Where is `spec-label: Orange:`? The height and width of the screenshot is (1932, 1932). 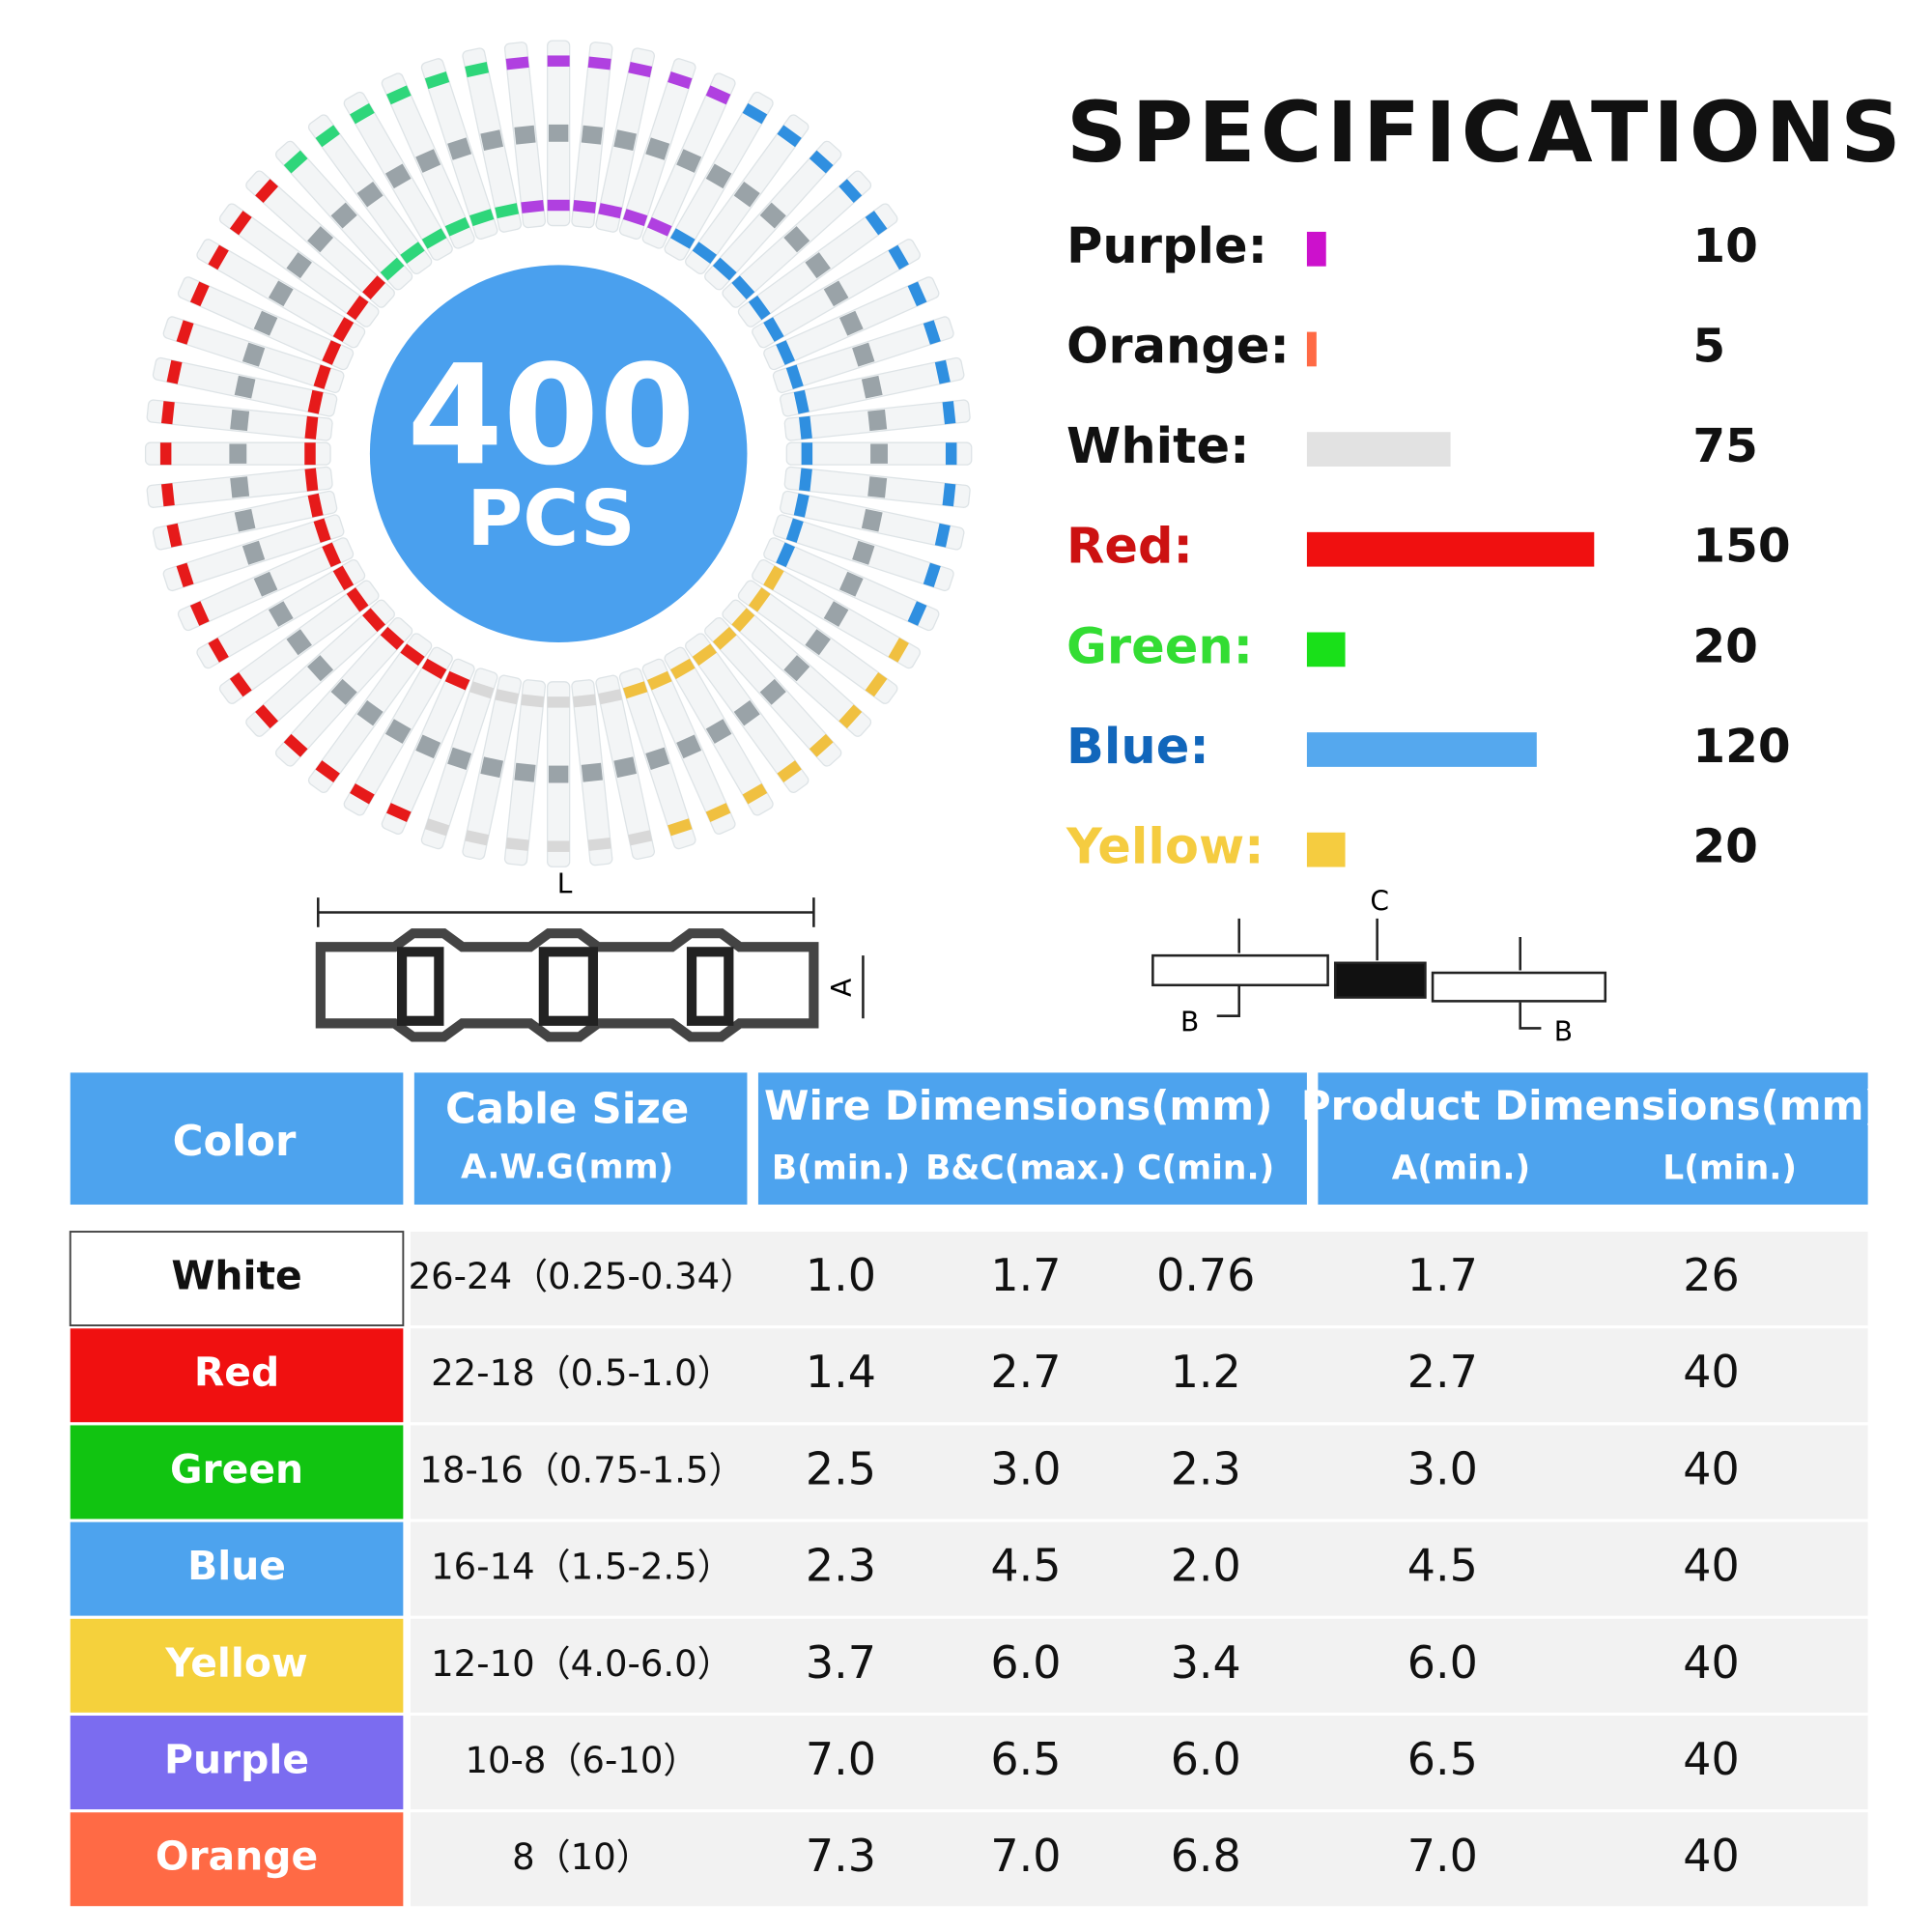 spec-label: Orange: is located at coordinates (1178, 346).